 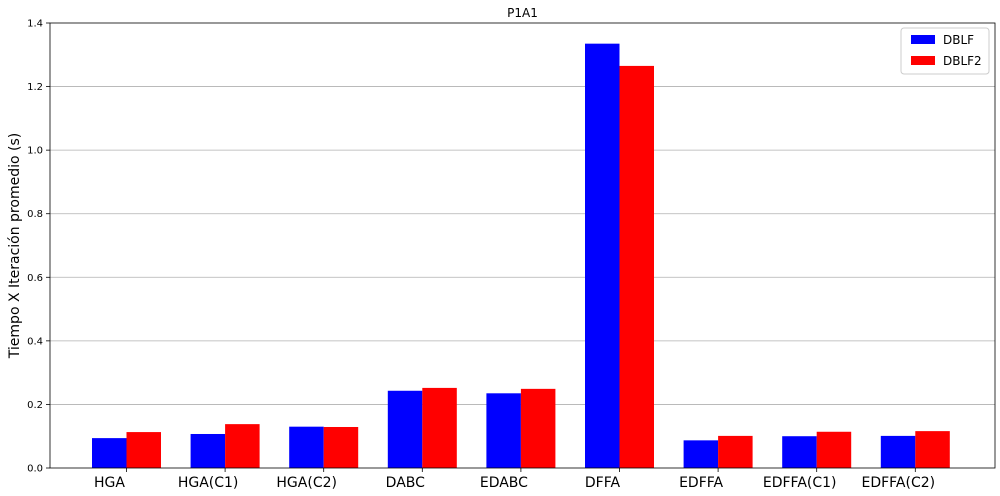 What do you see at coordinates (603, 483) in the screenshot?
I see `x-tick-label: DFFA` at bounding box center [603, 483].